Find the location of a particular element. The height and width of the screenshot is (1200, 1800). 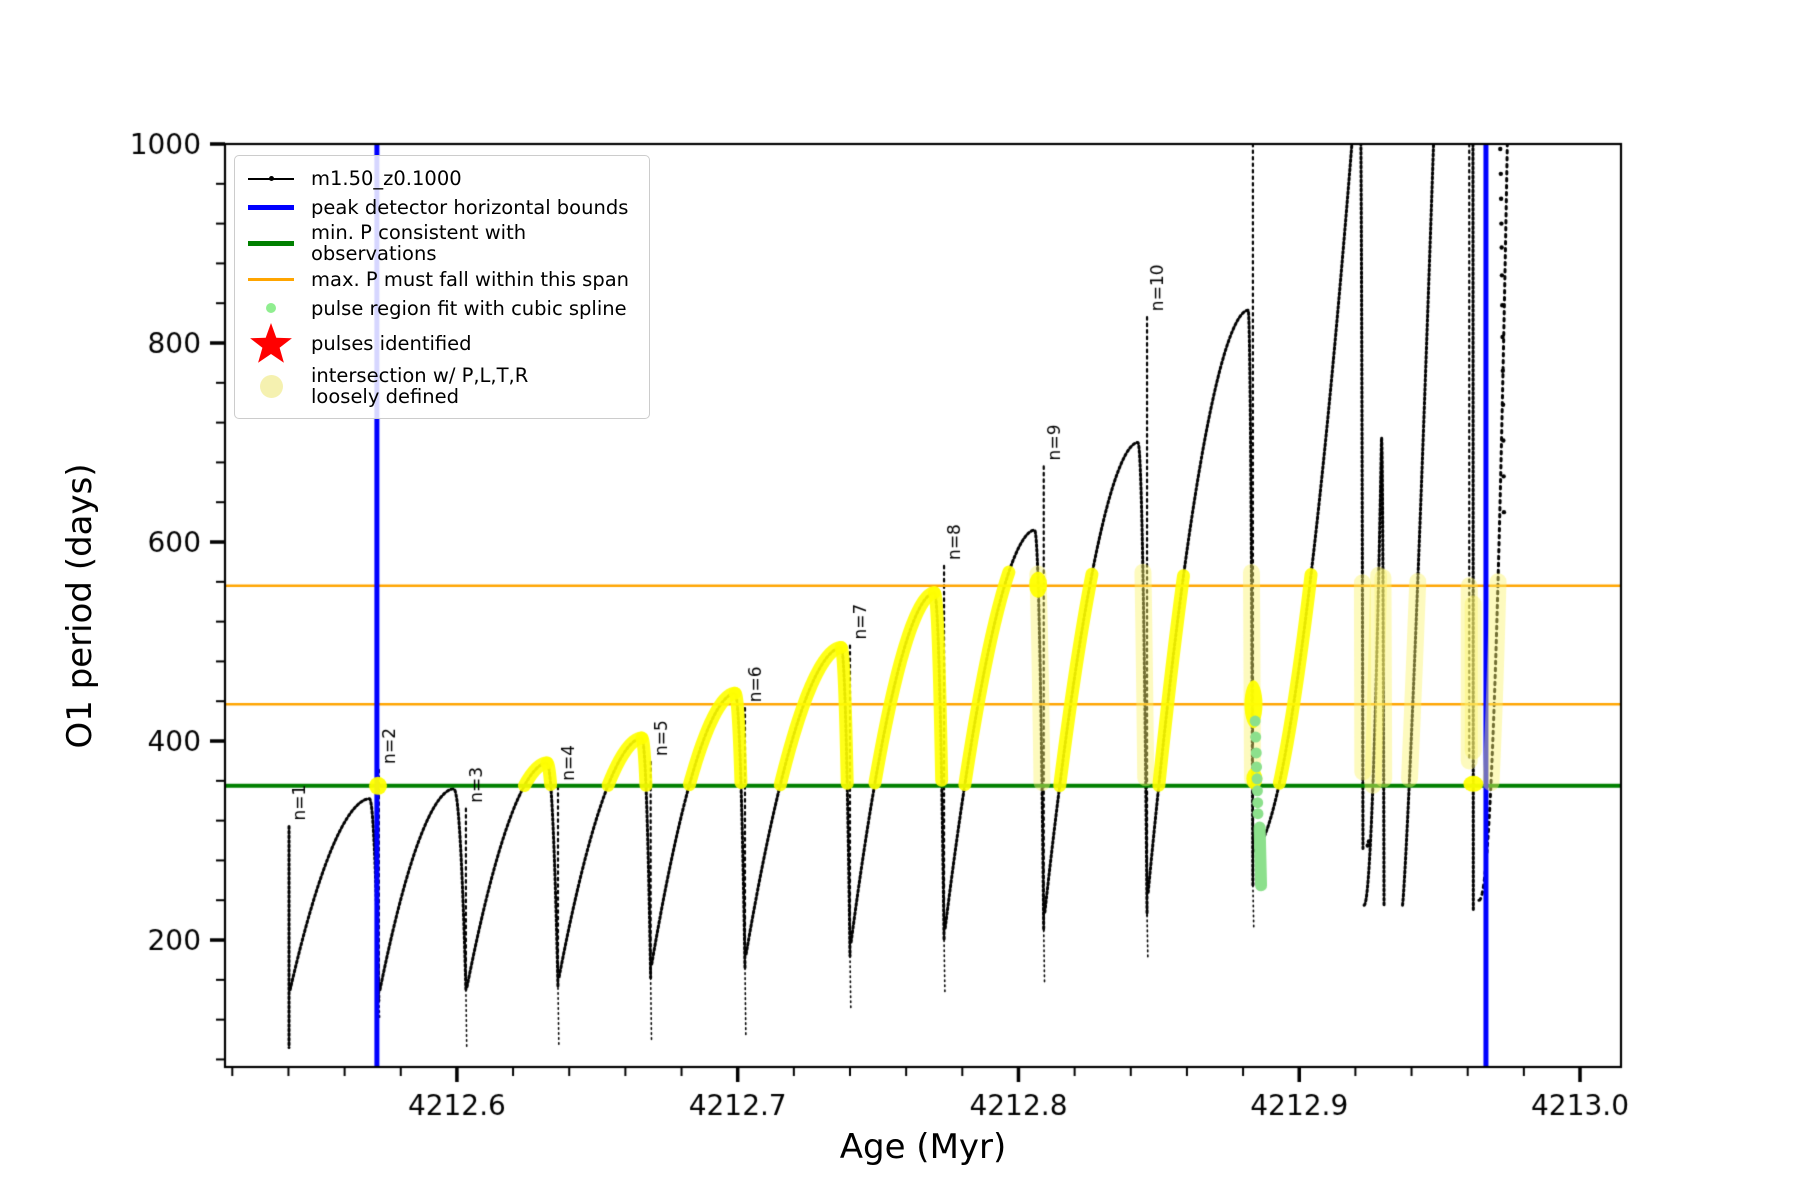

orange-line-marker-icon is located at coordinates (271, 279).